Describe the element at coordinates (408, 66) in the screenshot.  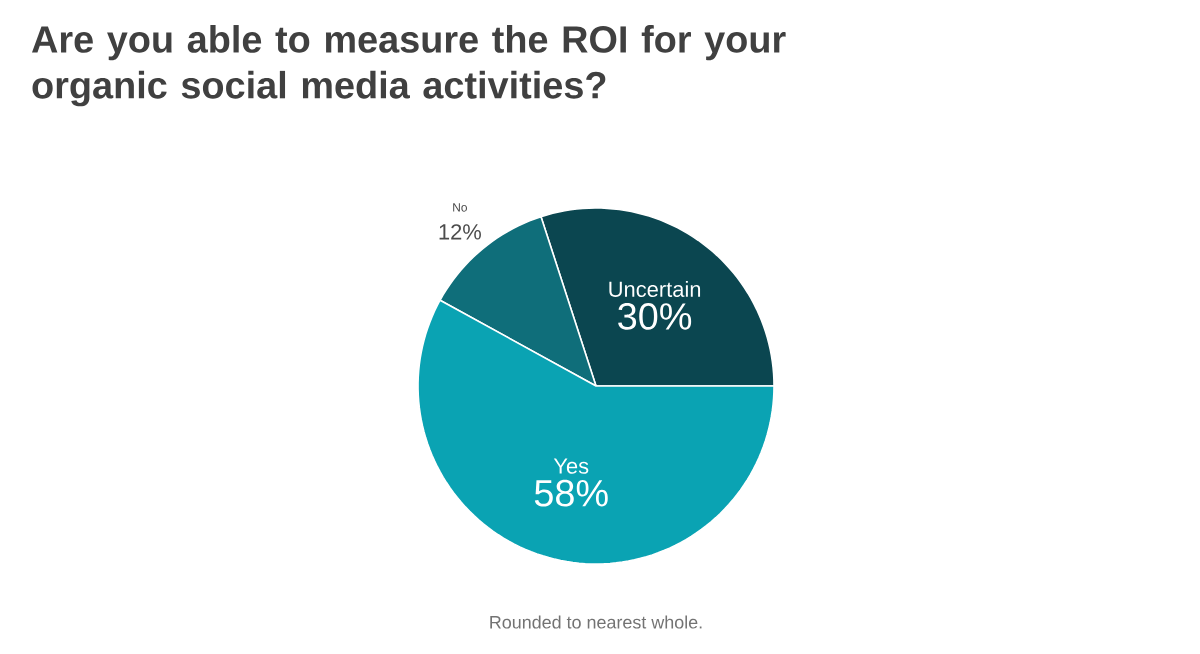
I see `chart-title: Are you able to measure the ROI for your organic social media activities?` at that location.